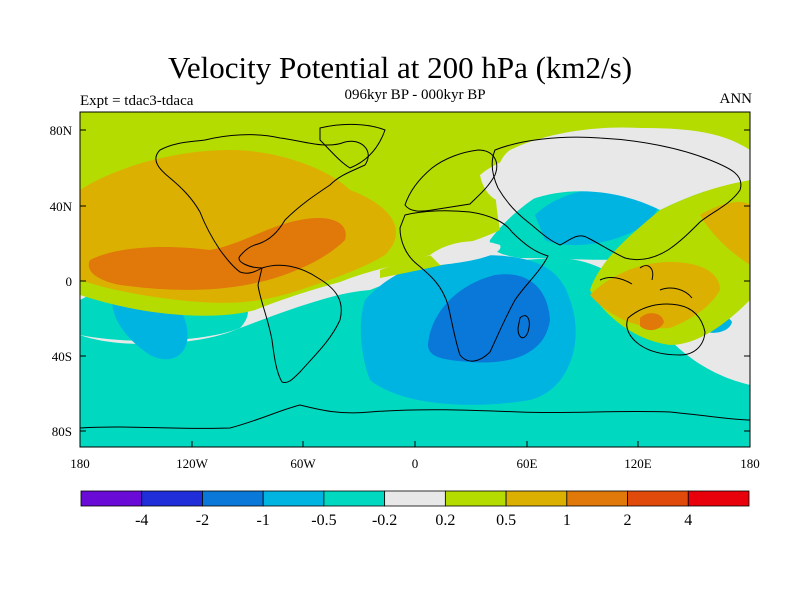  What do you see at coordinates (736, 99) in the screenshot?
I see `season-label: ANN` at bounding box center [736, 99].